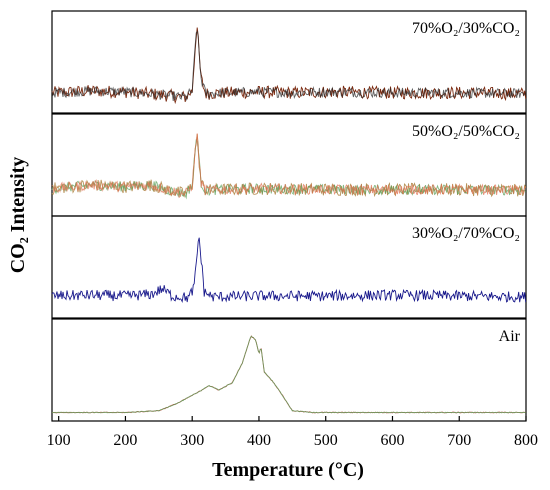 The image size is (550, 490). I want to click on panel-label: 50%O₂/50%CO₂, so click(466, 131).